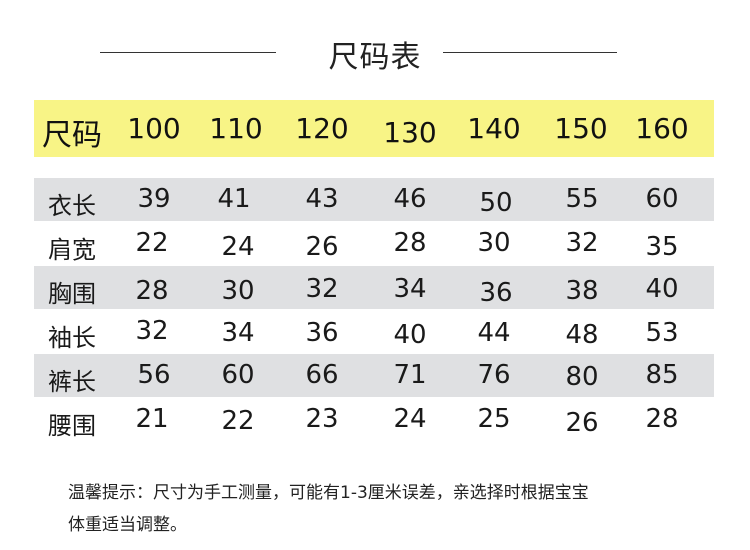 The image size is (750, 550). What do you see at coordinates (374, 287) in the screenshot?
I see `table-row-chest: 胸围 28 30 32 34 36 38 40` at bounding box center [374, 287].